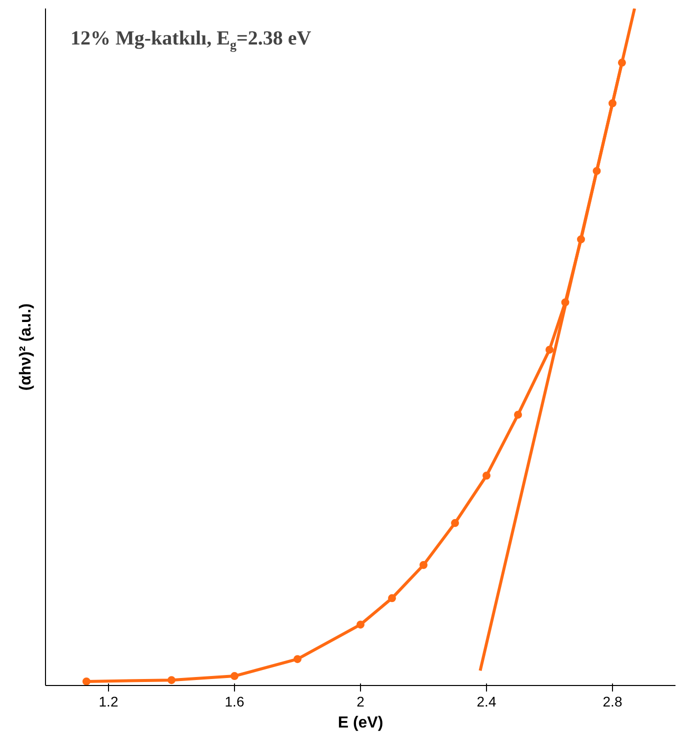  What do you see at coordinates (360, 702) in the screenshot?
I see `x-tick-label: 2` at bounding box center [360, 702].